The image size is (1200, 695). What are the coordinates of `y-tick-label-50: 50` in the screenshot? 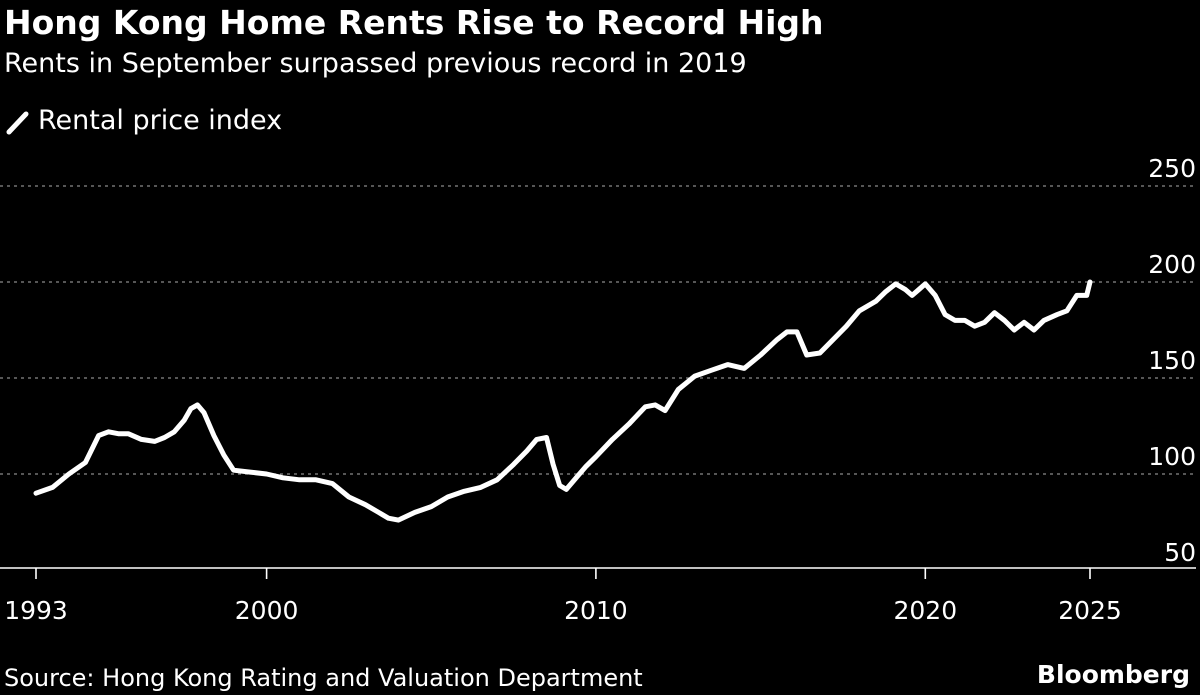 It's located at (1180, 552).